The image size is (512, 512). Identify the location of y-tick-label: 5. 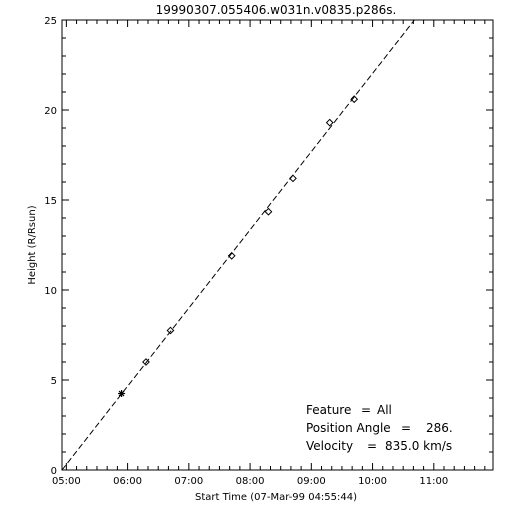
(54, 381).